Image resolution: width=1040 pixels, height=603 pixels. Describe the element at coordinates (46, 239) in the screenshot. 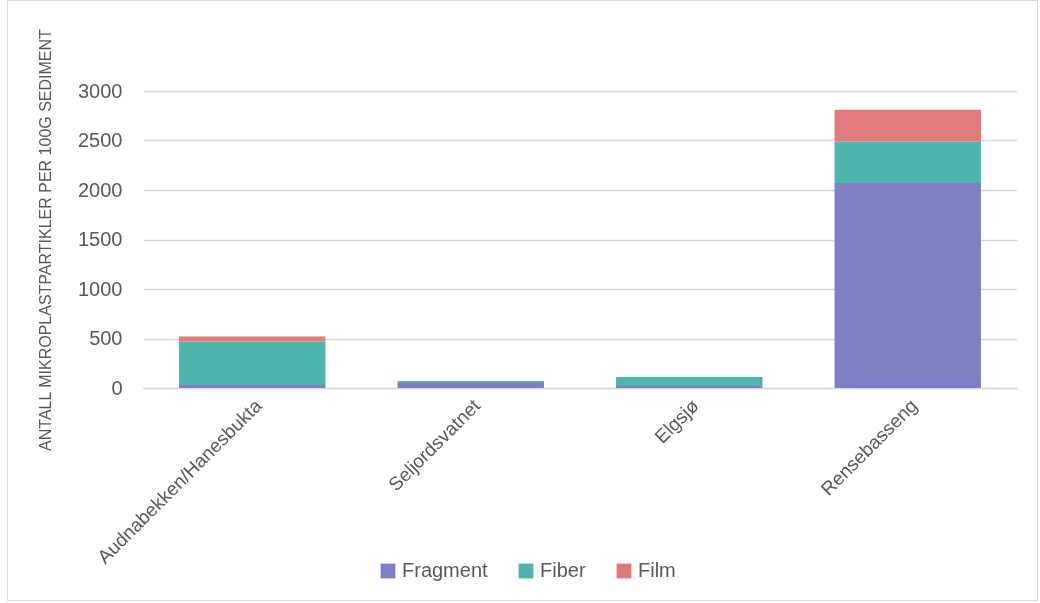

I see `y-axis-title: ANTALL MIKROPLASTPARTIKLER PER 100G SEDIMENT` at that location.